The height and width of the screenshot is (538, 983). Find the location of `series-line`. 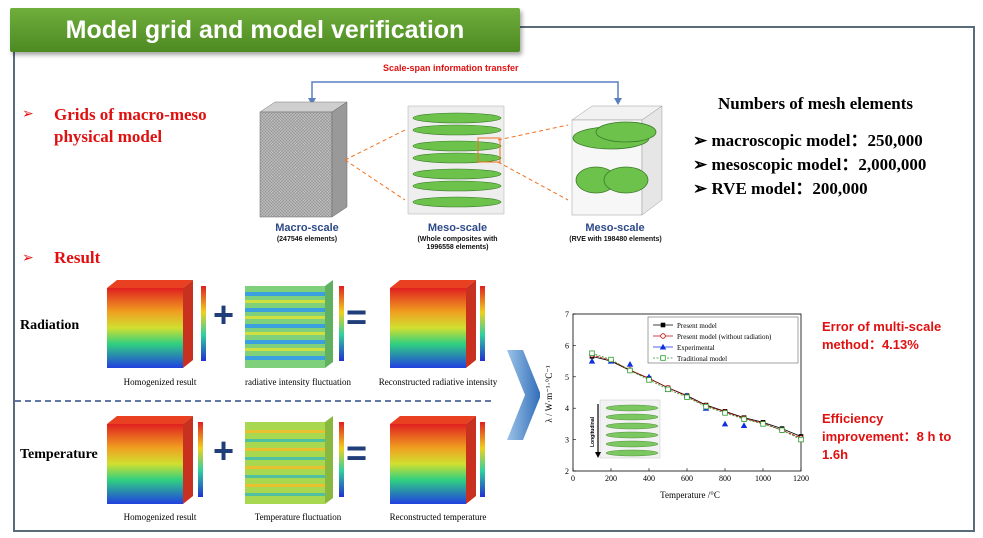

series-line is located at coordinates (696, 396).